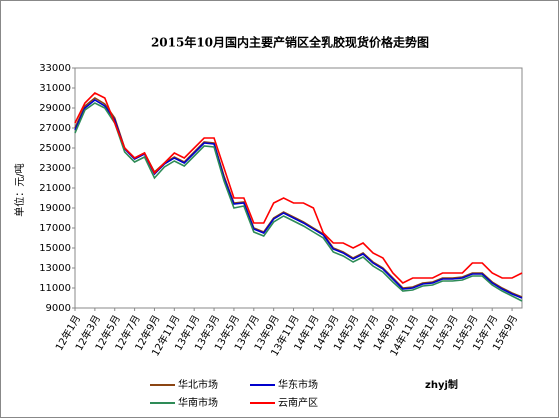 The height and width of the screenshot is (418, 559). I want to click on y-tick-label: 17000, so click(55, 228).